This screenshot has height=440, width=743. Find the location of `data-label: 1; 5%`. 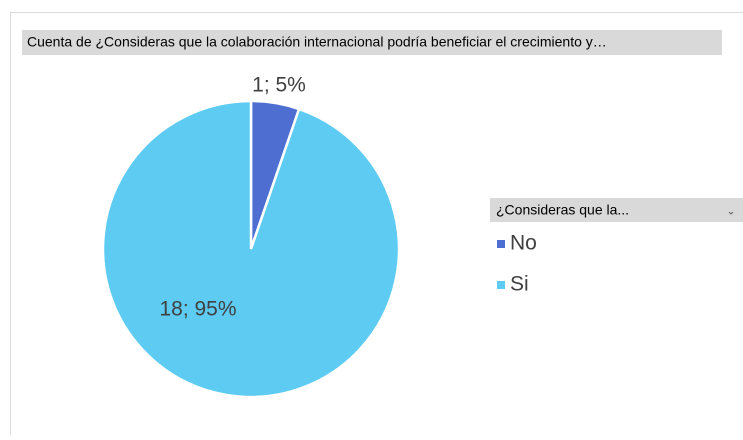

data-label: 1; 5% is located at coordinates (279, 85).